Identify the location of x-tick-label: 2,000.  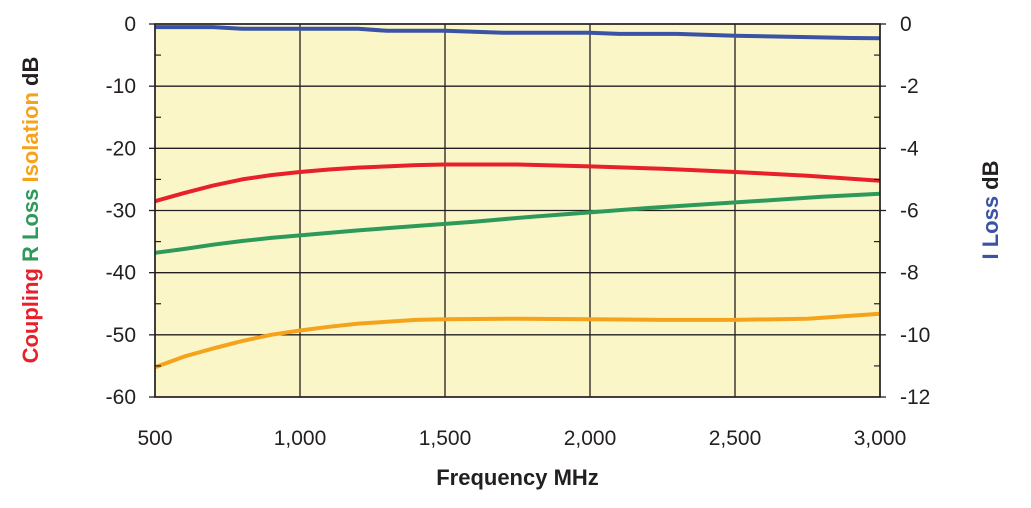
(590, 438).